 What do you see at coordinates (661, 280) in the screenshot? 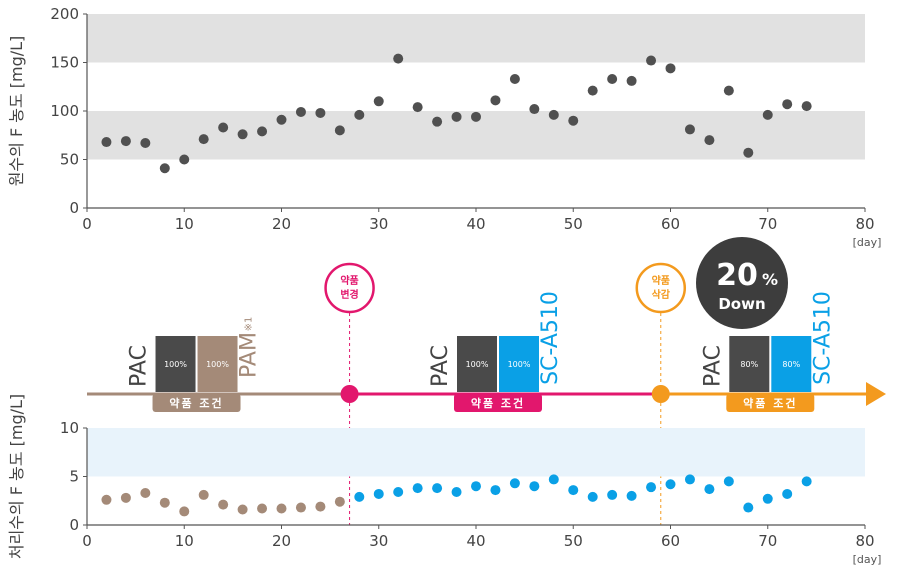
I see `event-callout-line1: 약품` at bounding box center [661, 280].